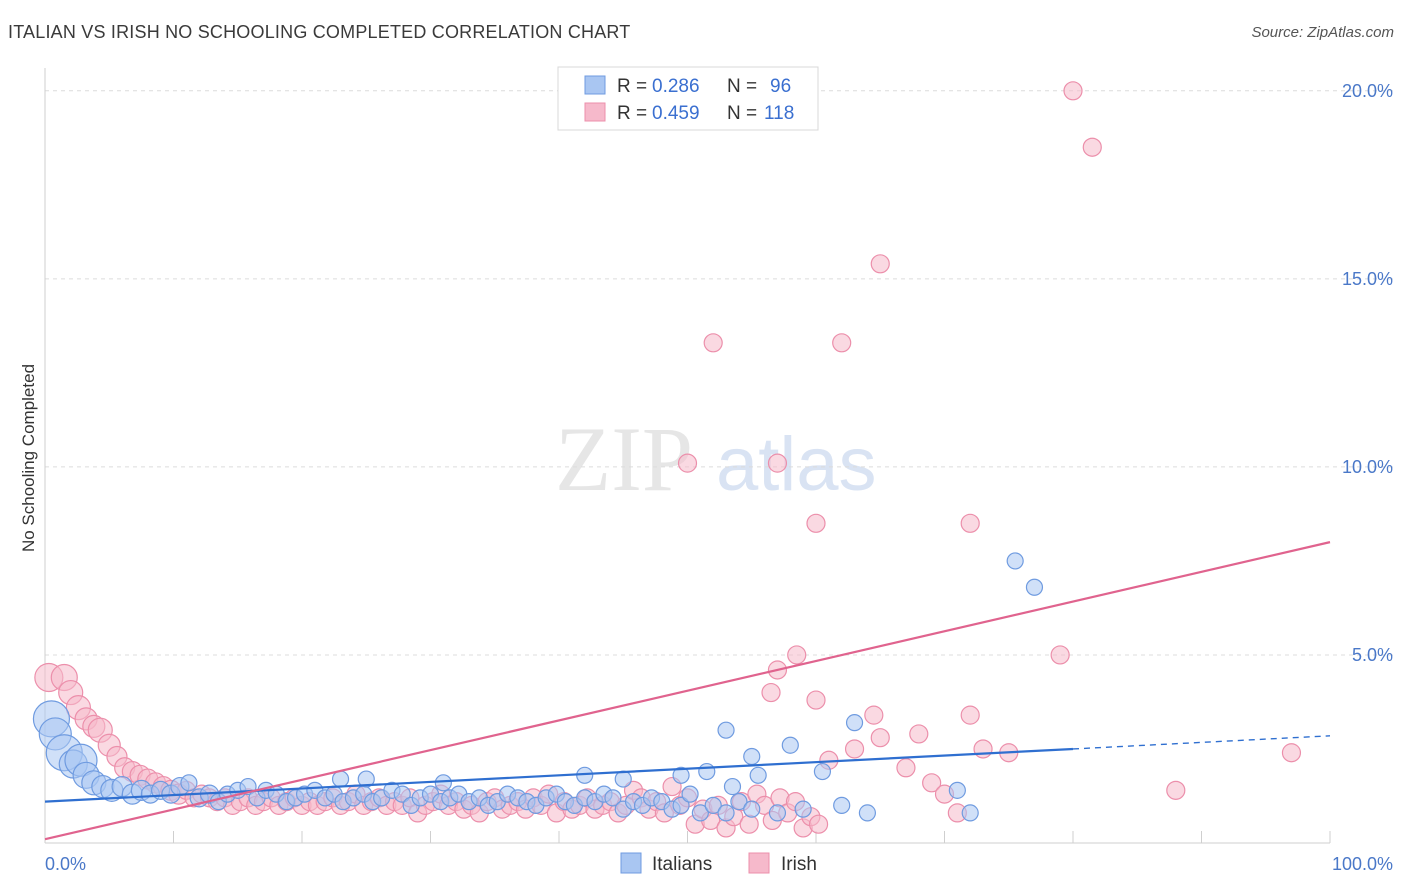 The image size is (1406, 892). I want to click on legend-swatch-italians, so click(595, 85).